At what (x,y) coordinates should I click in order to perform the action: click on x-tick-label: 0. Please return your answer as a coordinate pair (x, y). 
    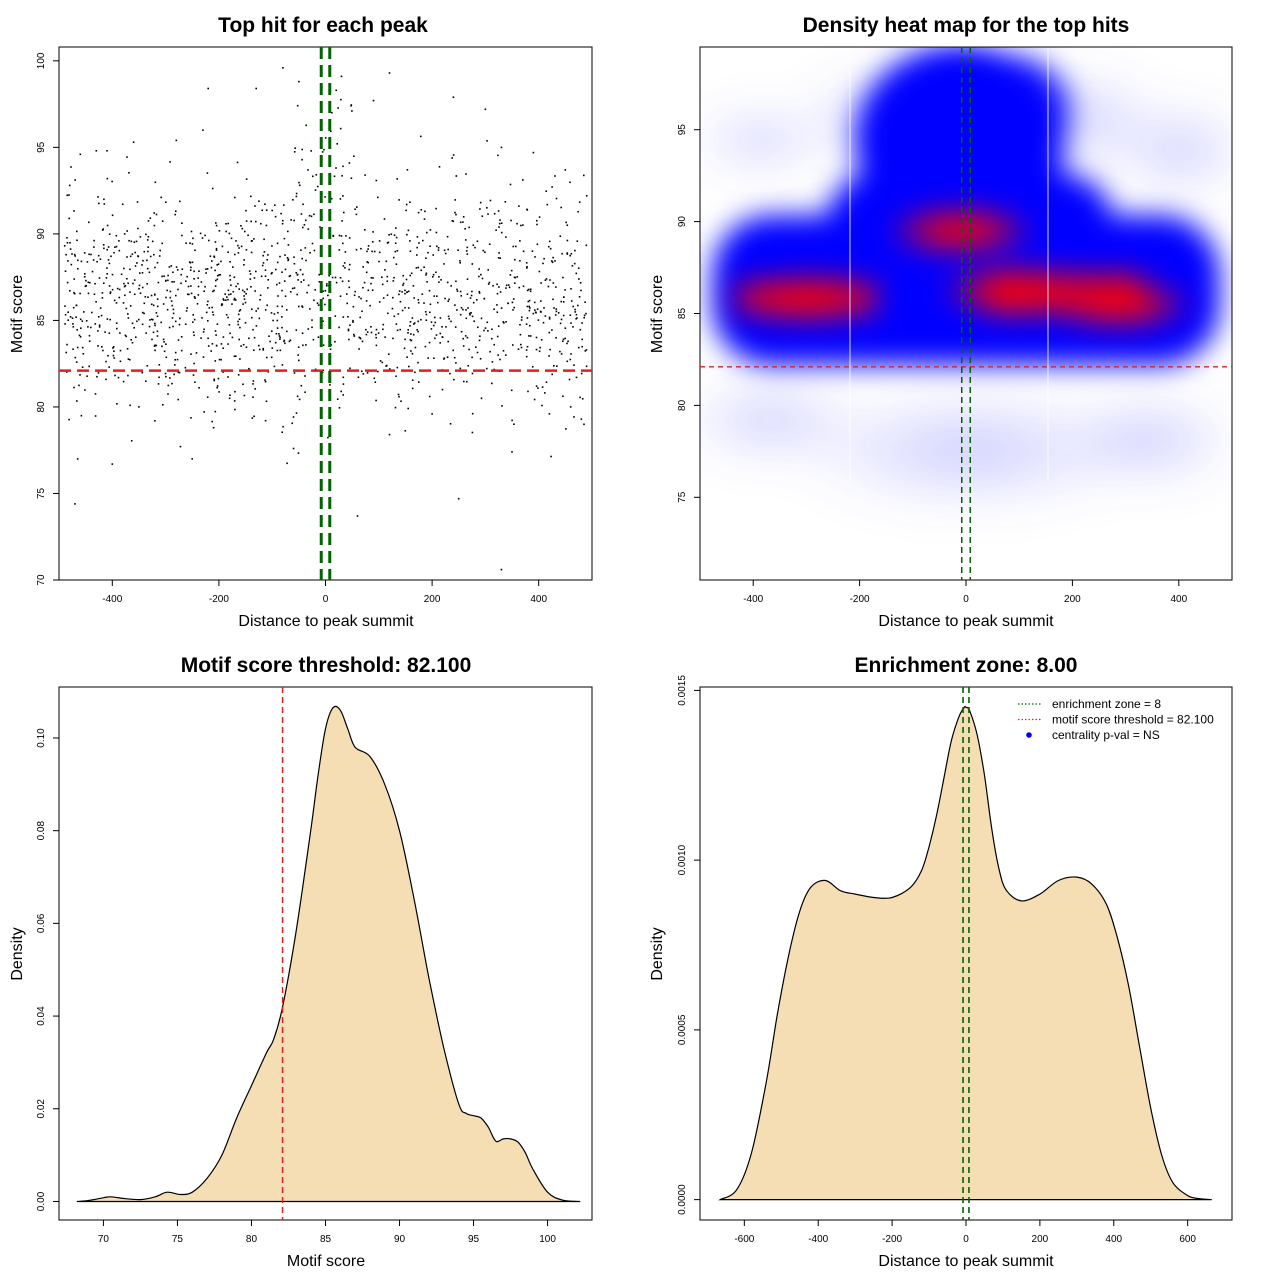
    Looking at the image, I should click on (966, 1239).